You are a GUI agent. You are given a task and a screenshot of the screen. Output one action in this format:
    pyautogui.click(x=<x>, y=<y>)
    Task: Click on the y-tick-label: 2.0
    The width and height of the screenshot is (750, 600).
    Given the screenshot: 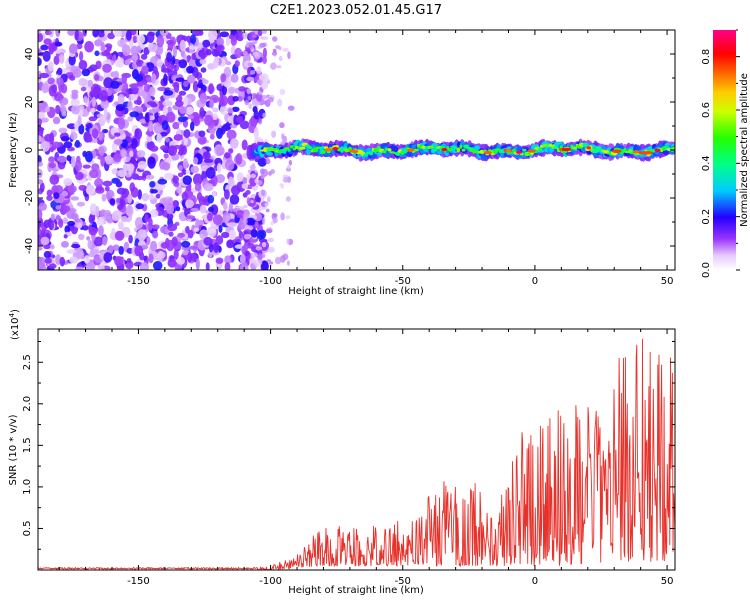 What is the action you would take?
    pyautogui.click(x=27, y=404)
    